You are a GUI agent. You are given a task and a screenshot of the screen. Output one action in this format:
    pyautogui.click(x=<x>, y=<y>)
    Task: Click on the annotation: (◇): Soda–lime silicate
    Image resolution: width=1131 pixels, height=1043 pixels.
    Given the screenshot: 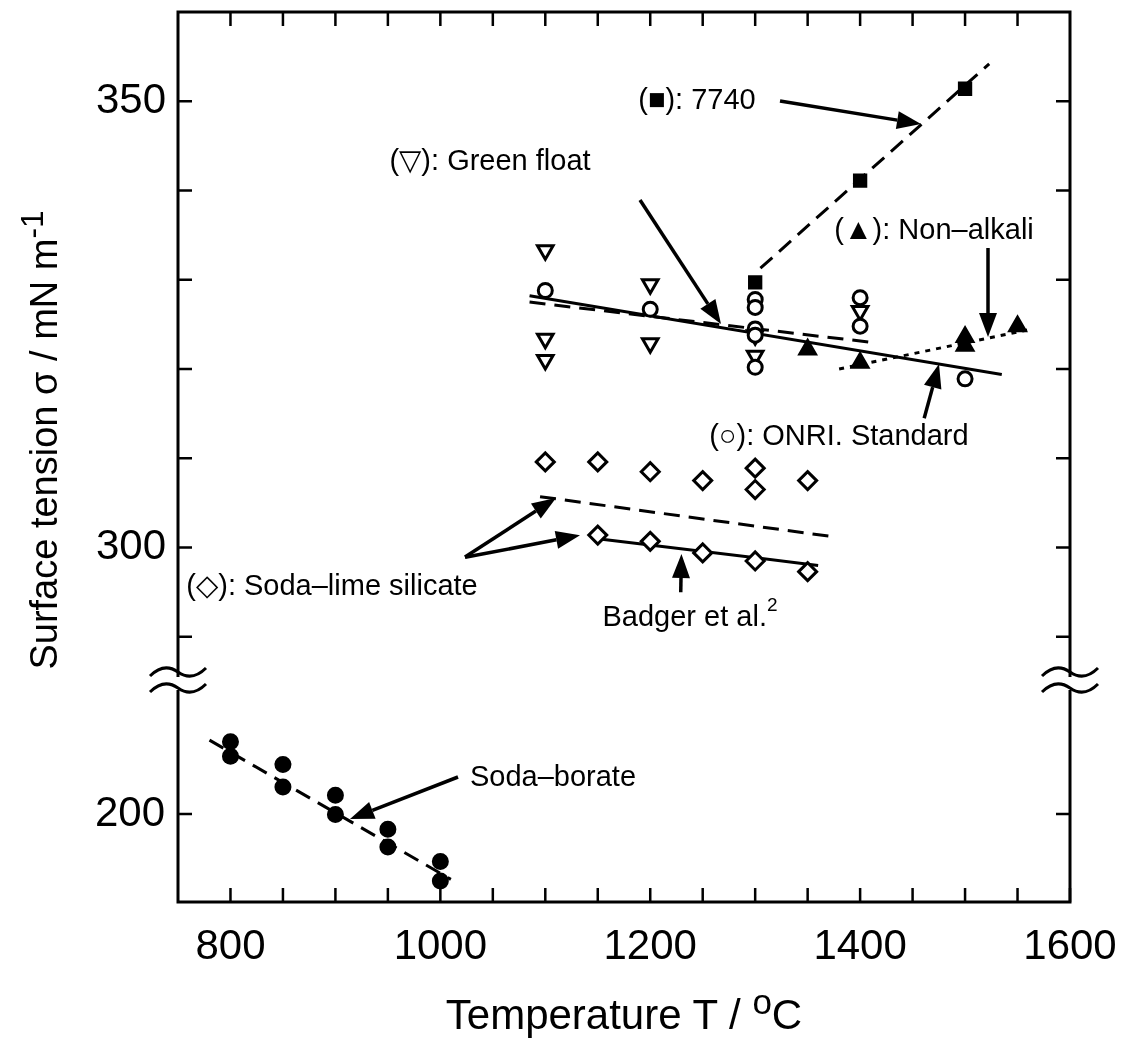 What is the action you would take?
    pyautogui.click(x=332, y=585)
    